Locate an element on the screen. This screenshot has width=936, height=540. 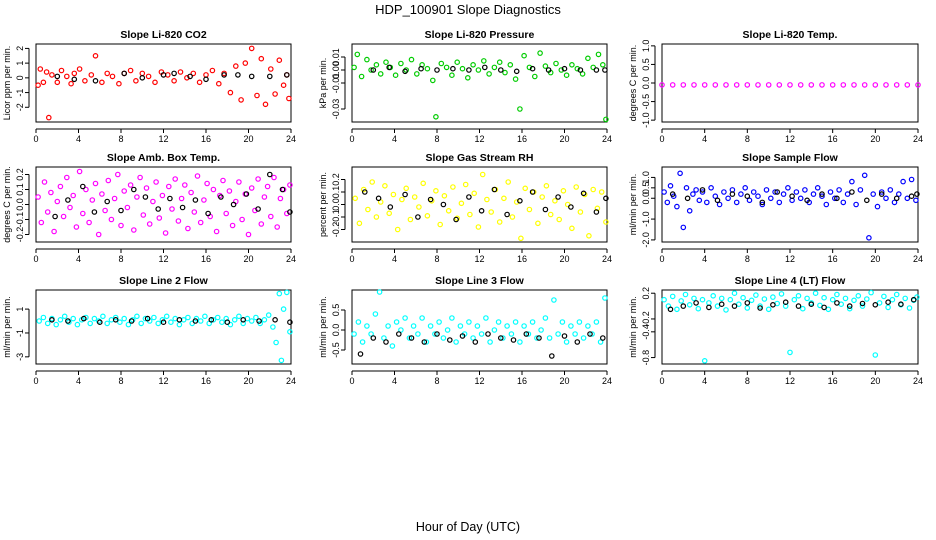
y-tick-label: 2 is located at coordinates (20, 48).